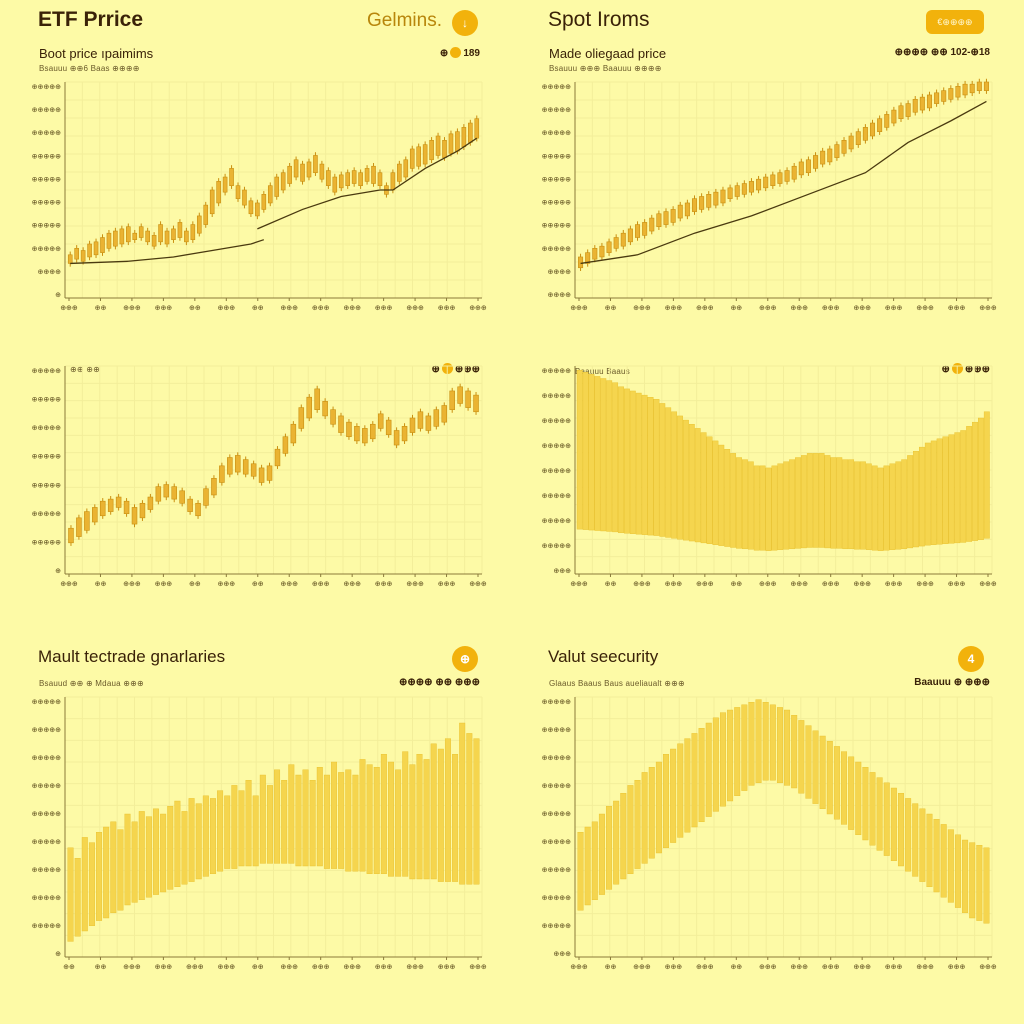 This screenshot has height=1024, width=1024. I want to click on chart-title: ETF Prrice, so click(91, 19).